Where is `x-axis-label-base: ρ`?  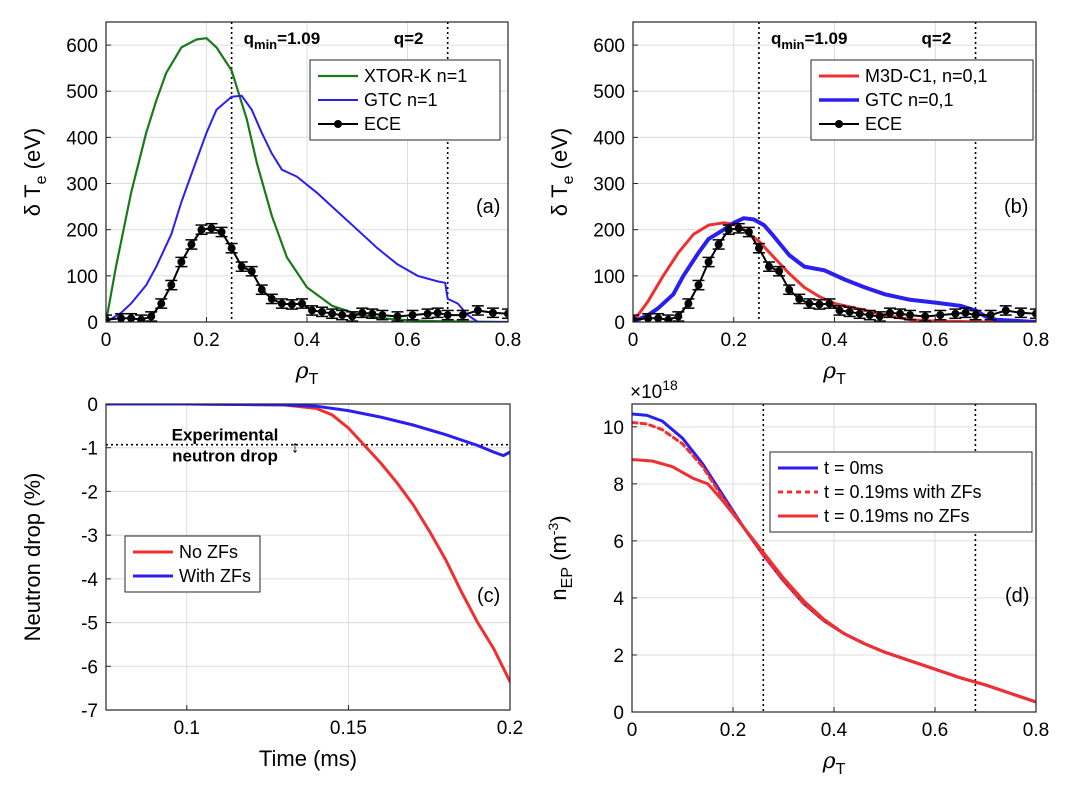
x-axis-label-base: ρ is located at coordinates (829, 761).